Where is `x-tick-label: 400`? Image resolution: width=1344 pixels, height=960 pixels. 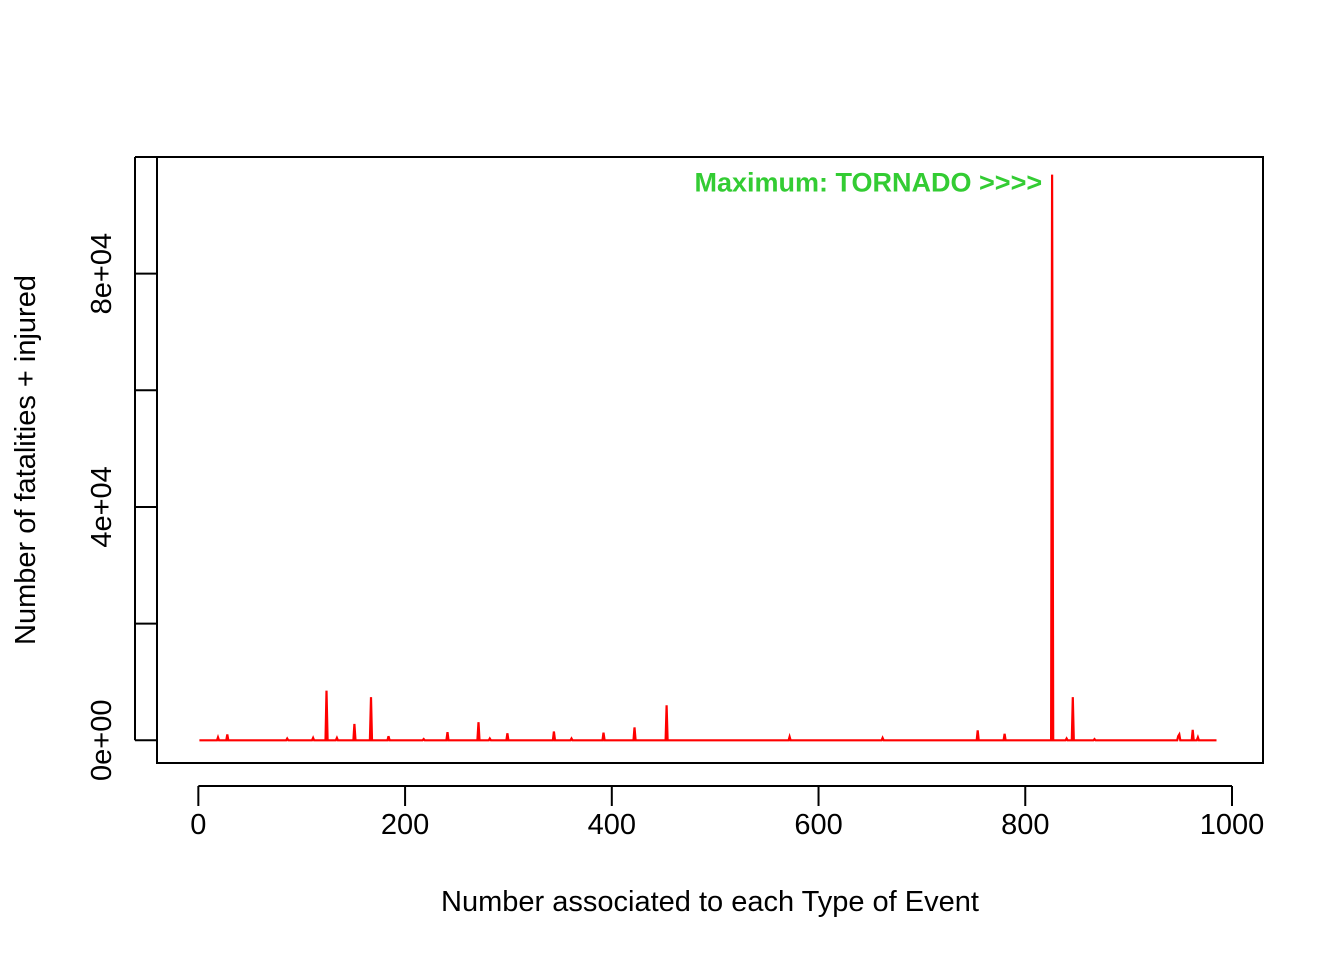 x-tick-label: 400 is located at coordinates (612, 825).